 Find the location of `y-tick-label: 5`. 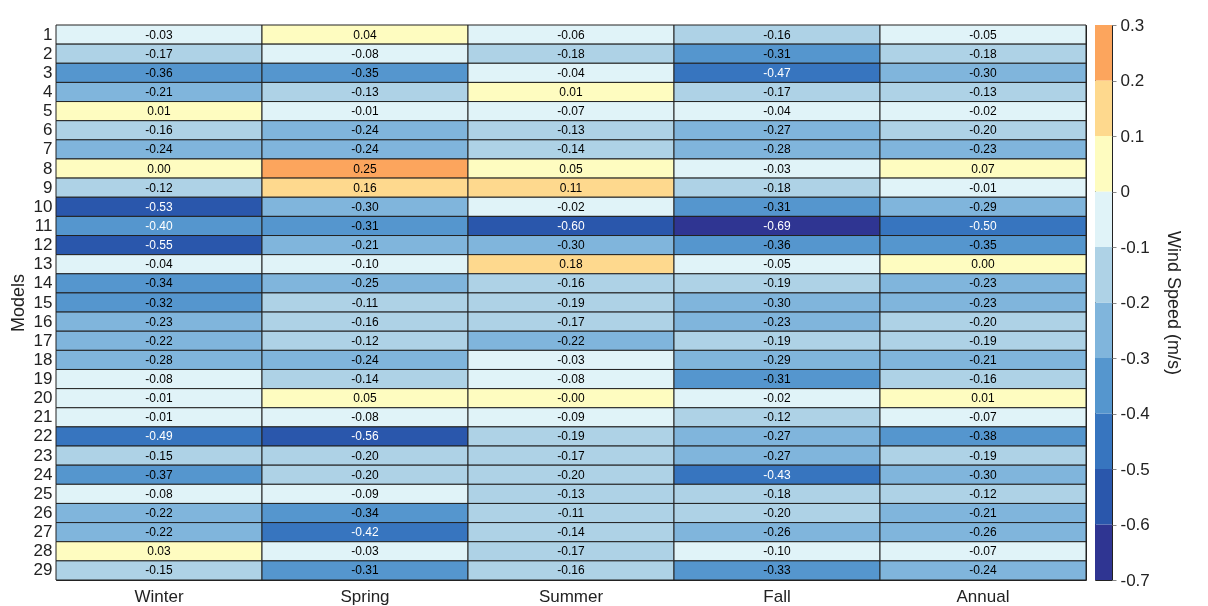

y-tick-label: 5 is located at coordinates (48, 111).